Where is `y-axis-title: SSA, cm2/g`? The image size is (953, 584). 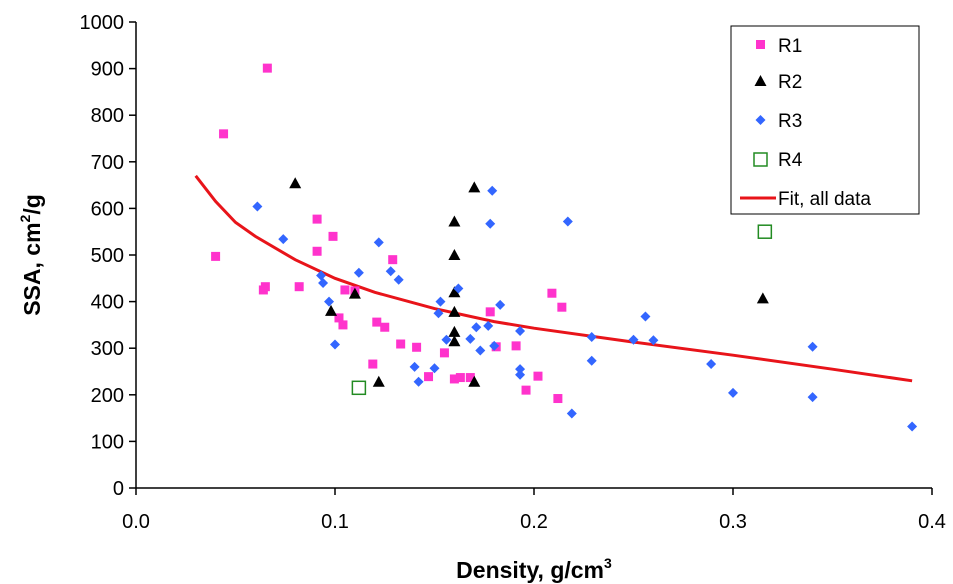
y-axis-title: SSA, cm2/g is located at coordinates (31, 255).